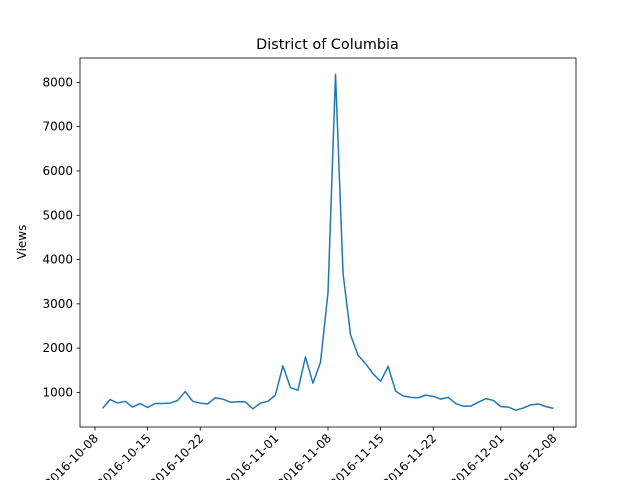 The width and height of the screenshot is (640, 480). I want to click on chart-title: District of Columbia, so click(327, 45).